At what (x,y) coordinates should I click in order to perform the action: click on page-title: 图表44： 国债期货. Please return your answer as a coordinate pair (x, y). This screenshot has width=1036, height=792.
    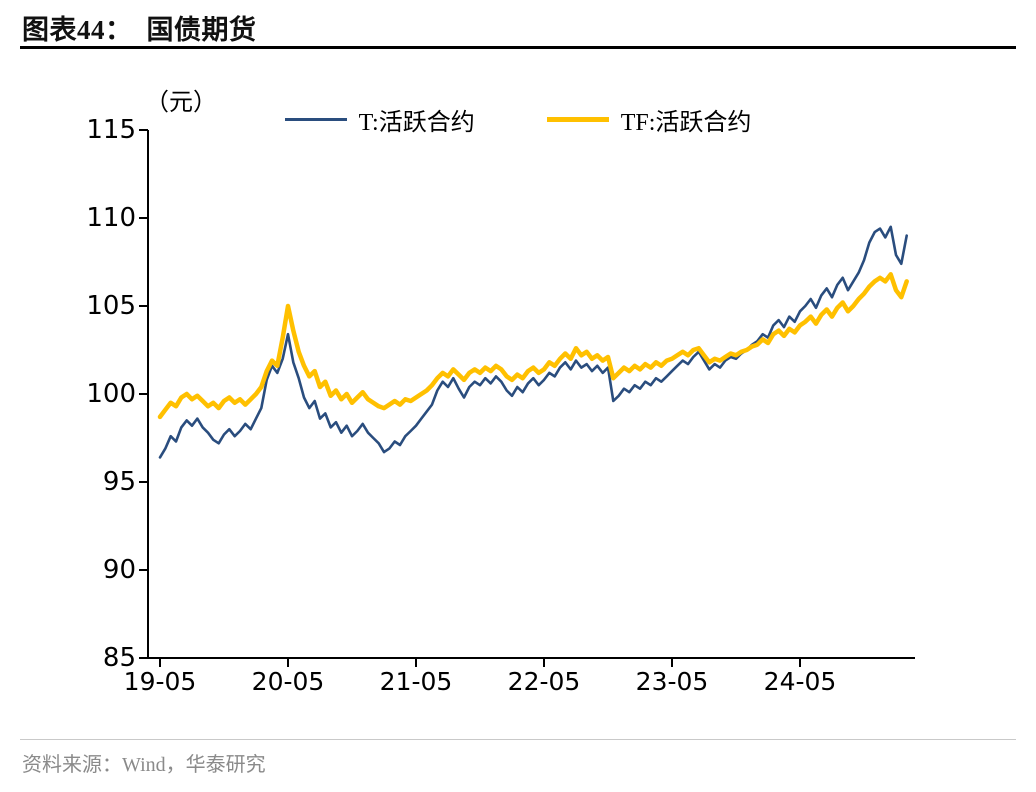
    Looking at the image, I should click on (139, 27).